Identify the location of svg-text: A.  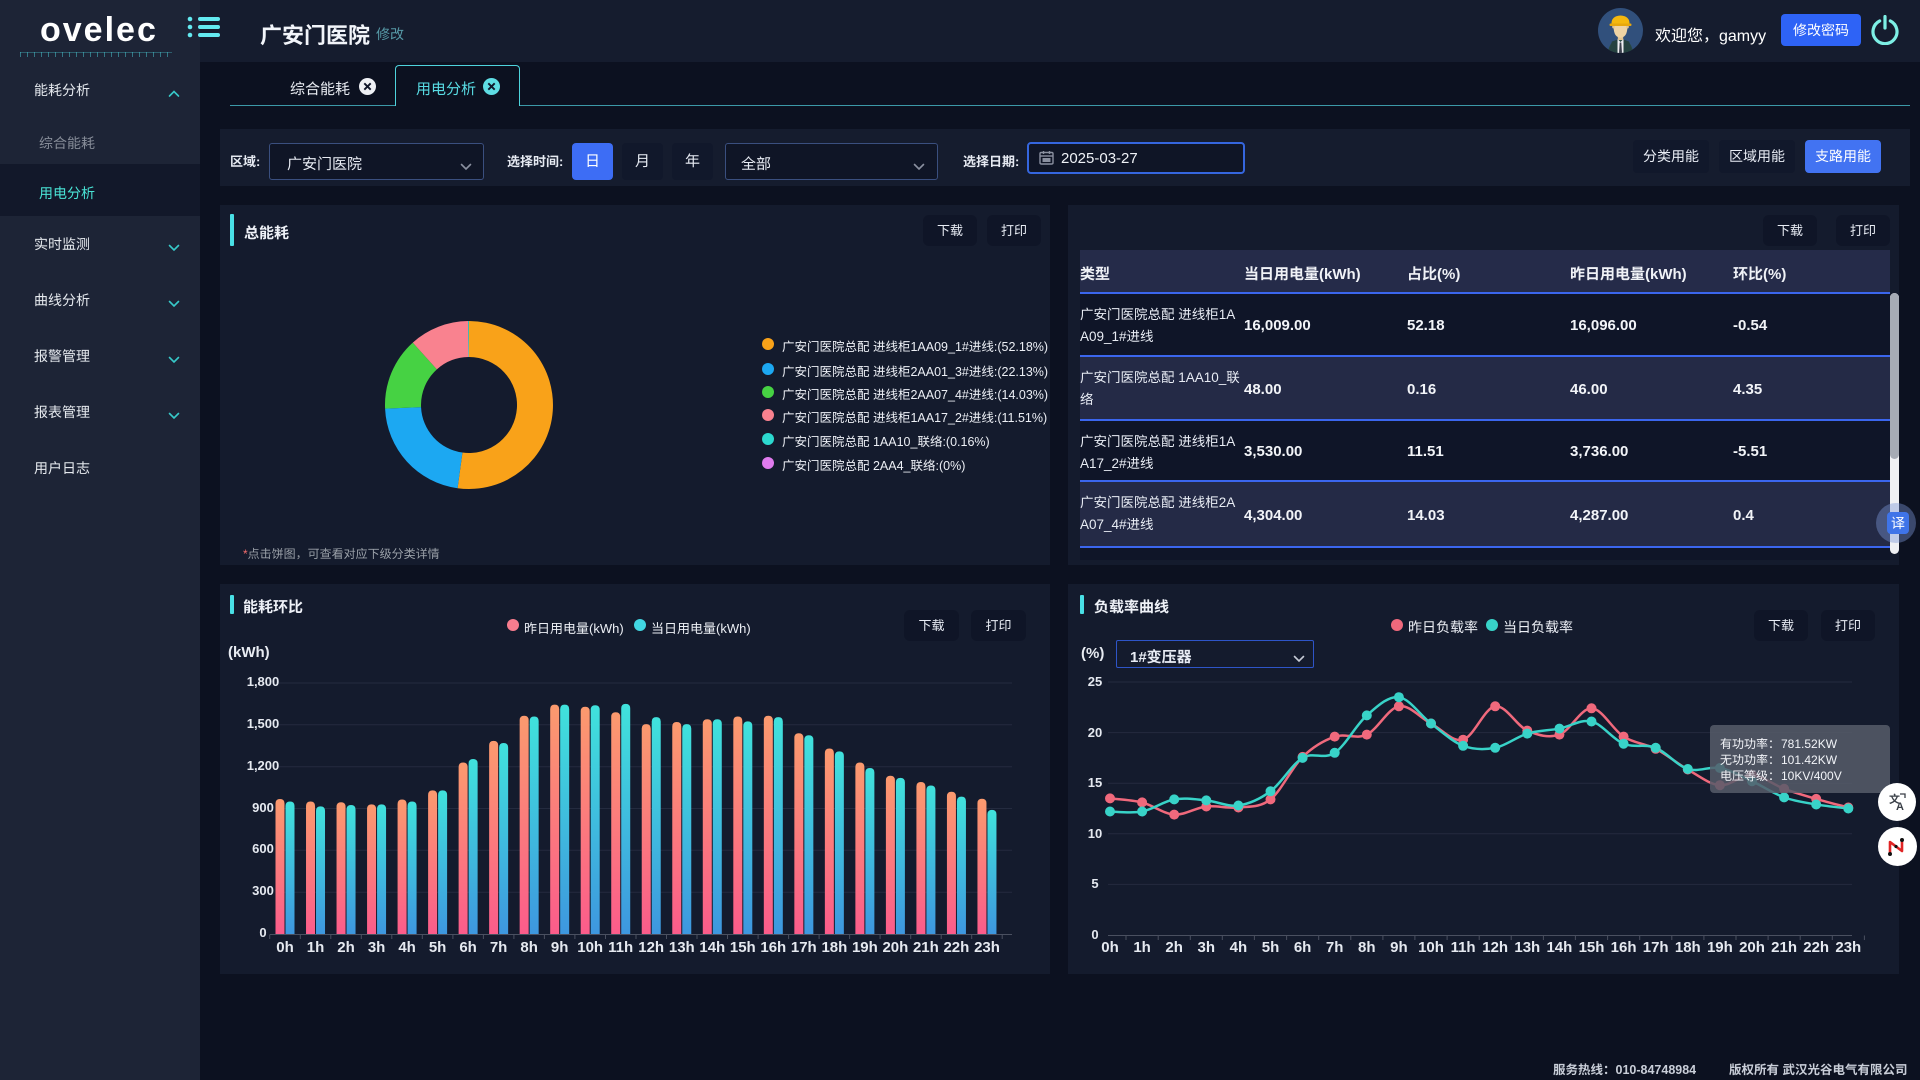
(1900, 807).